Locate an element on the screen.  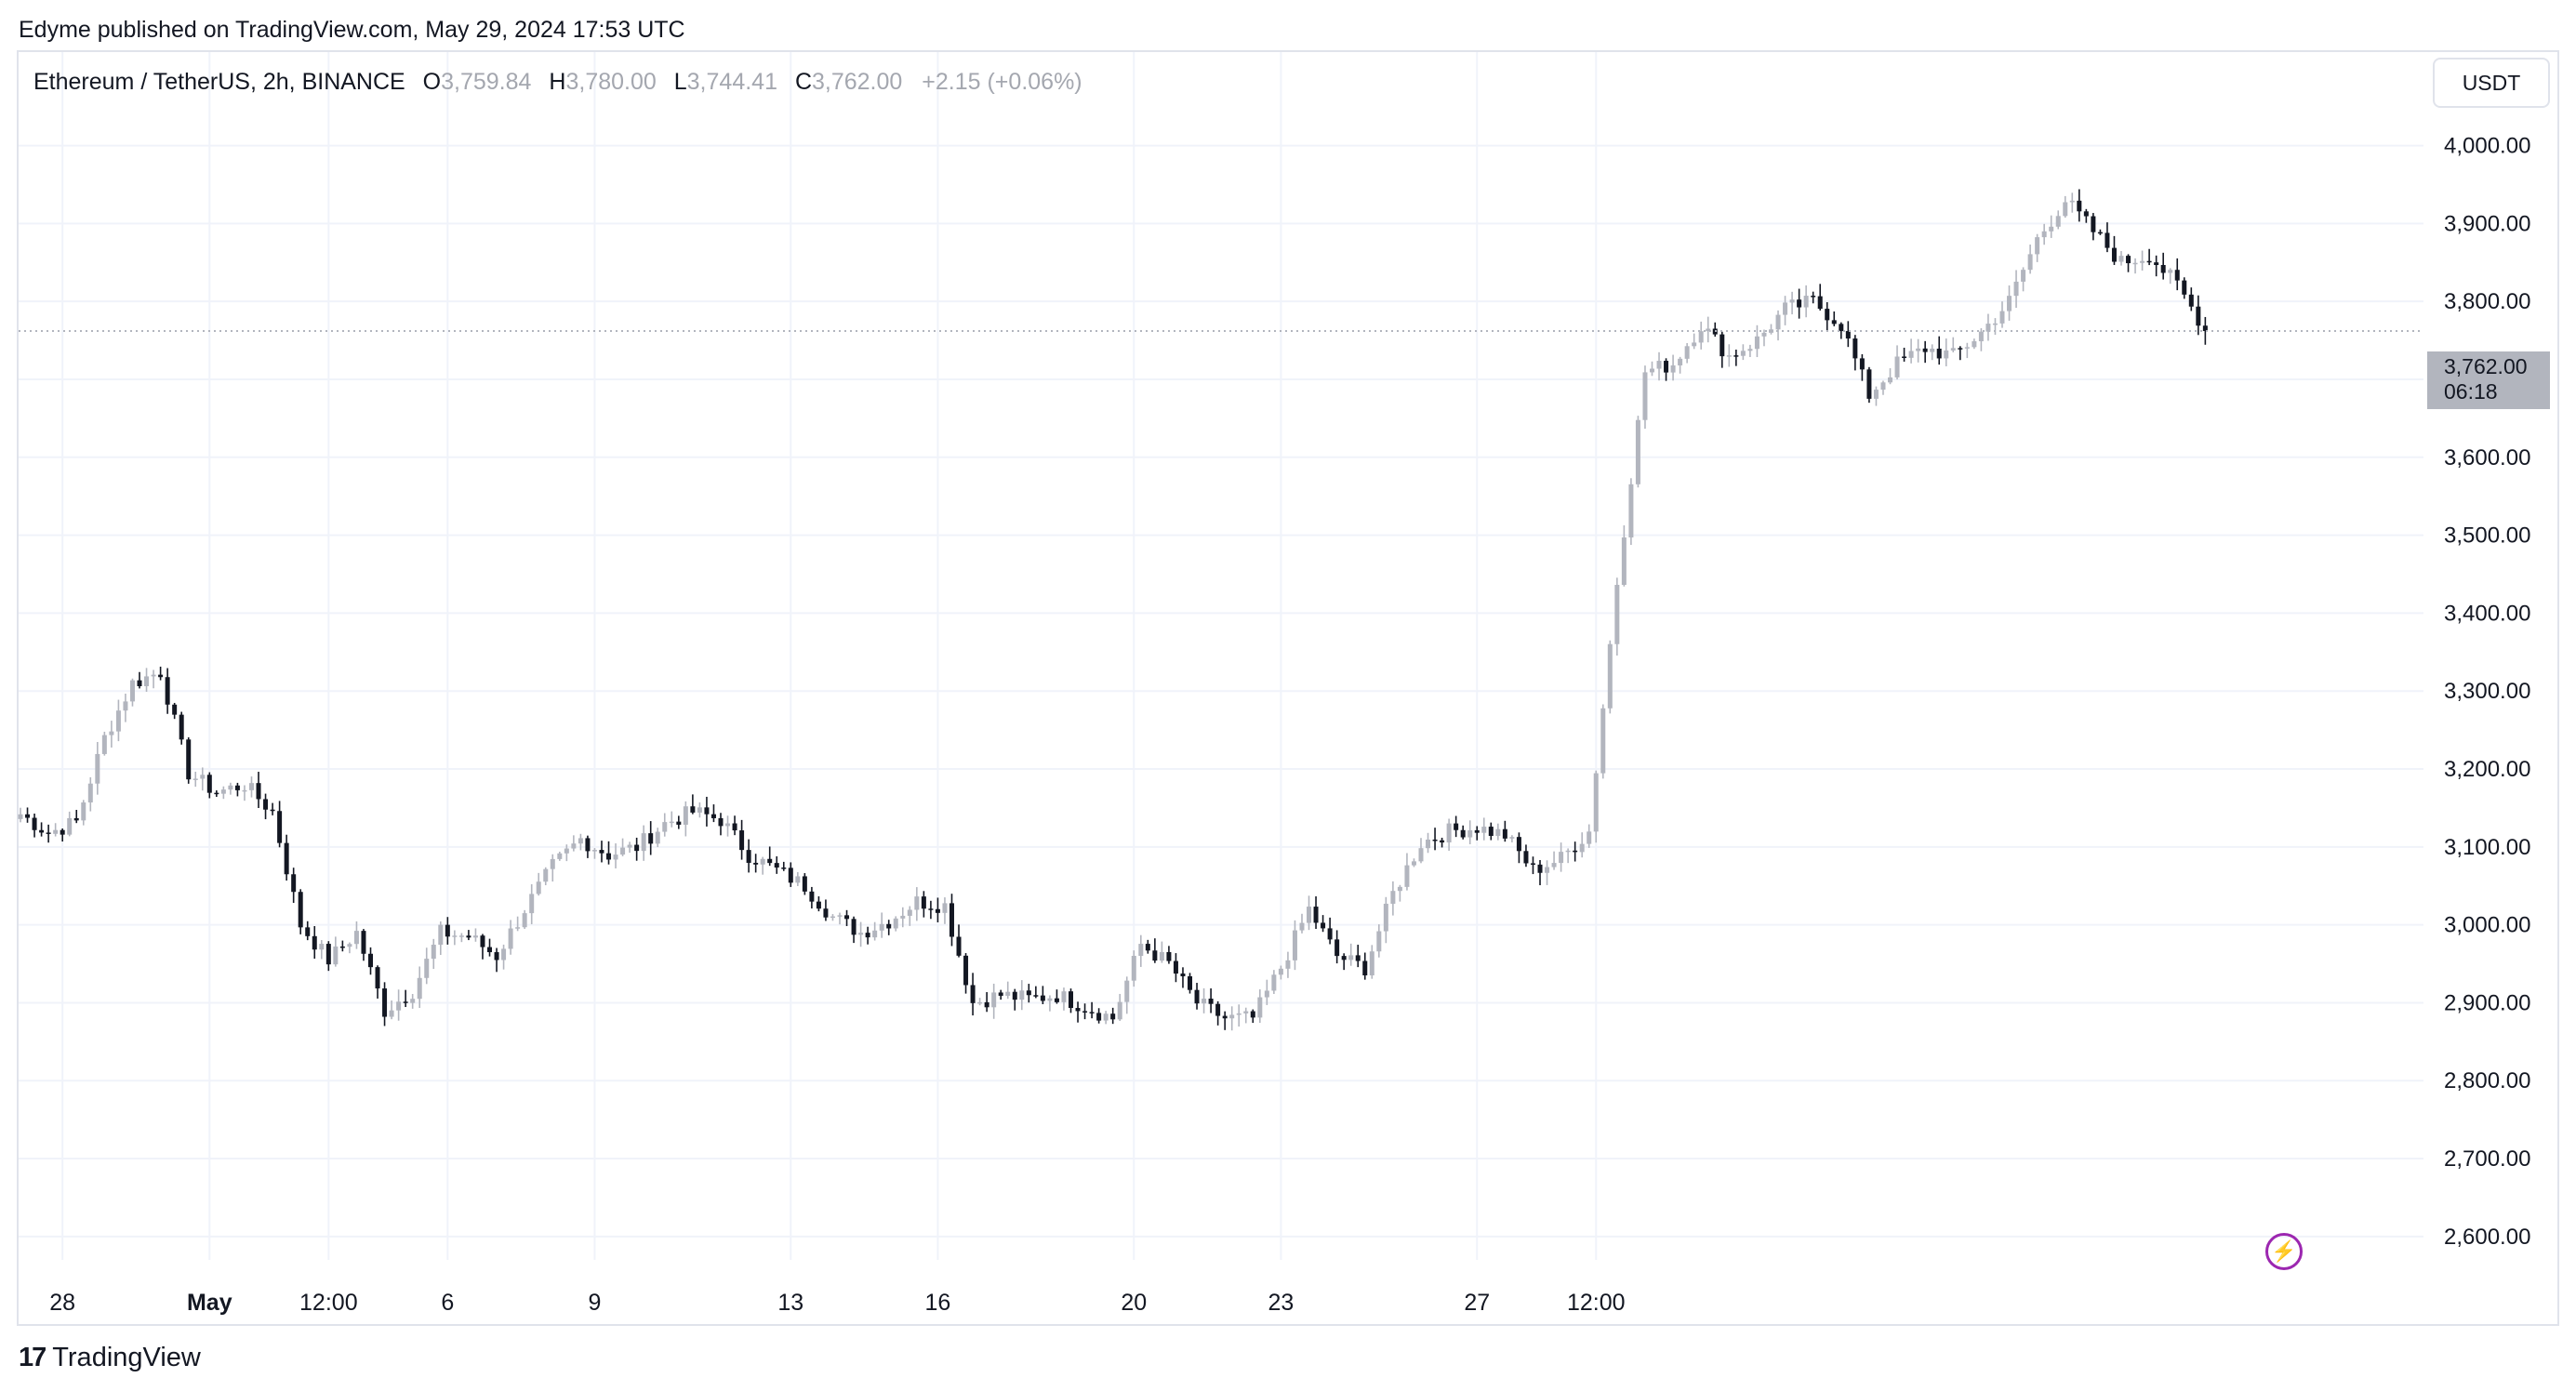
time-tick-label: 28 is located at coordinates (62, 1303).